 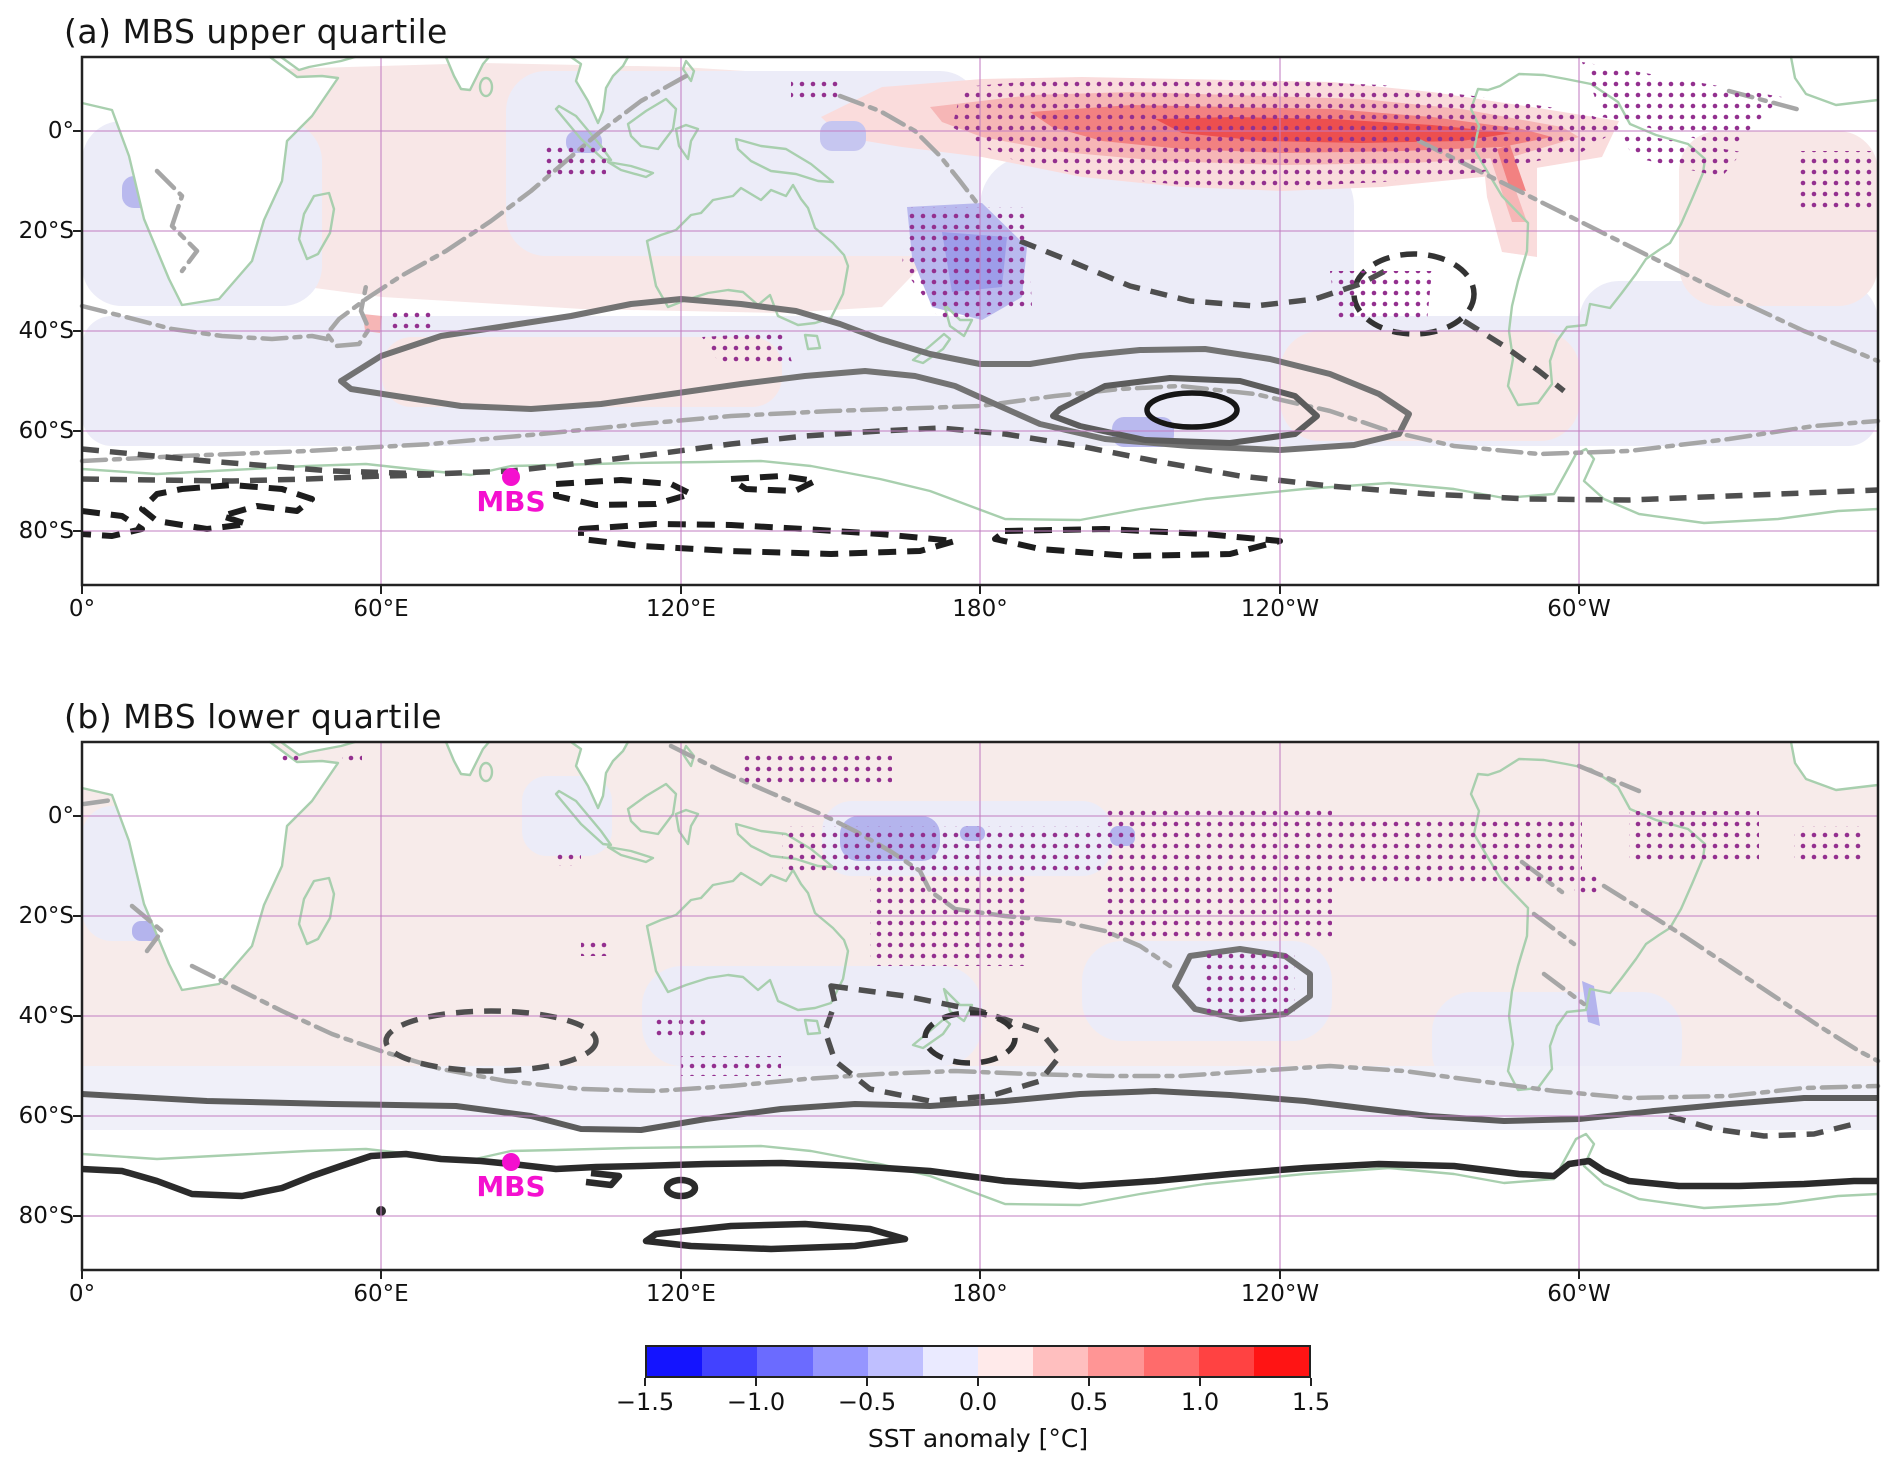 I want to click on colorbar-tick-label: 1.5, so click(x=1311, y=1402).